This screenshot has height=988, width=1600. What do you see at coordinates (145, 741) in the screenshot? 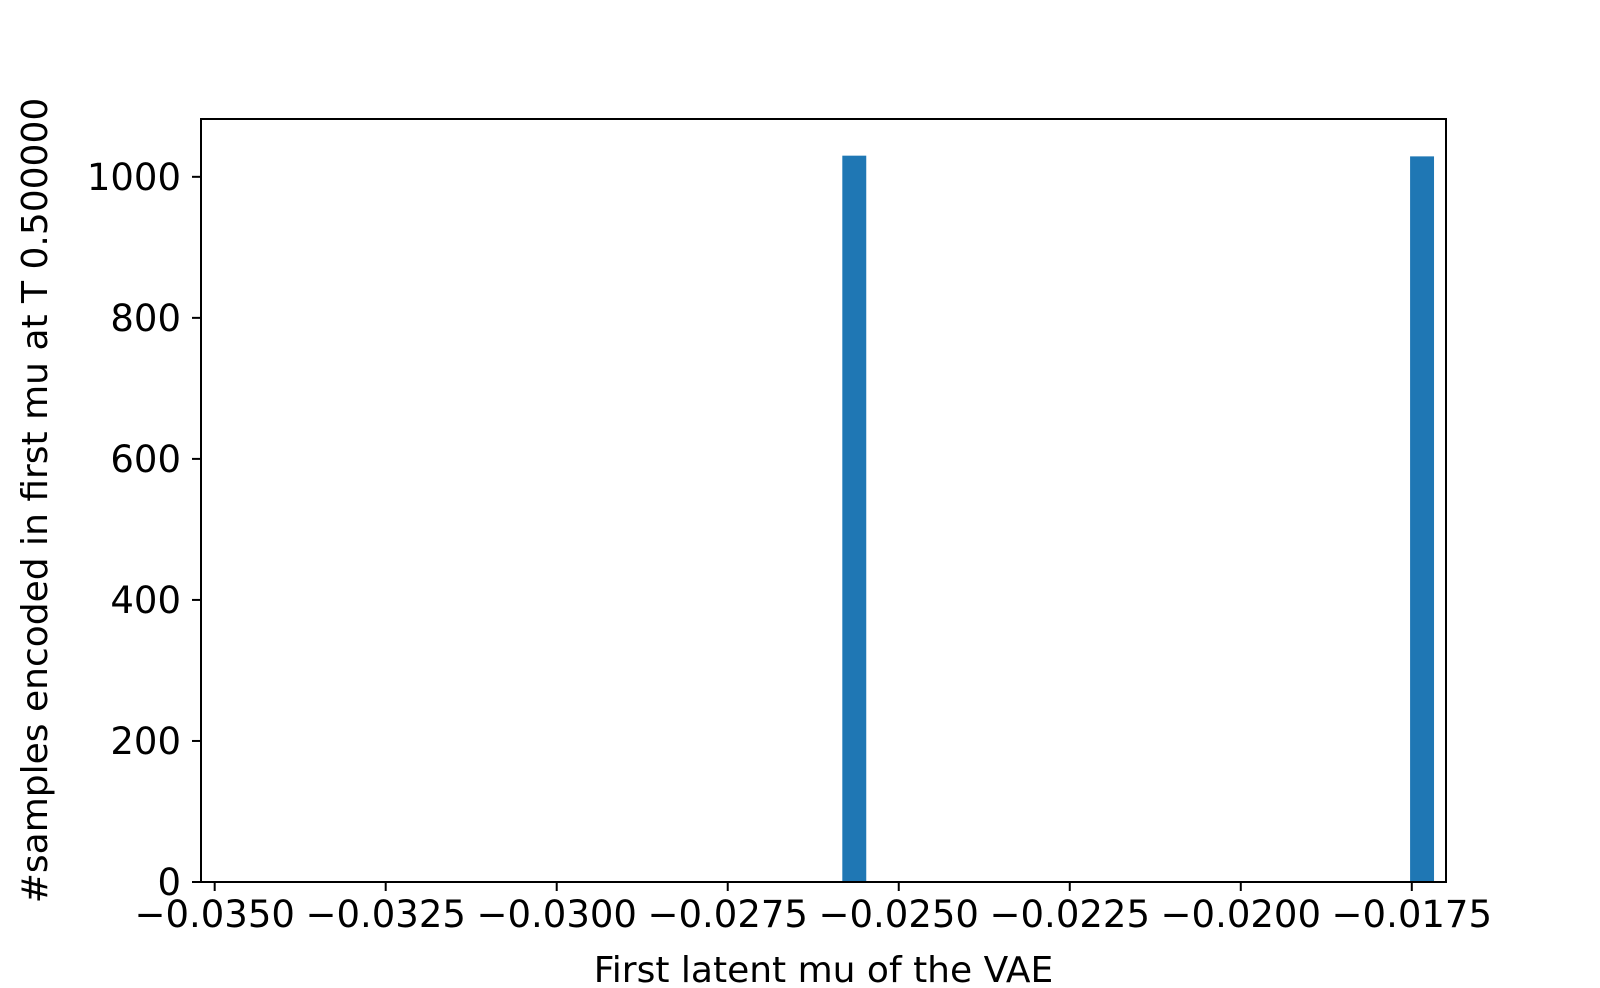
I see `y-tick-label: 200` at bounding box center [145, 741].